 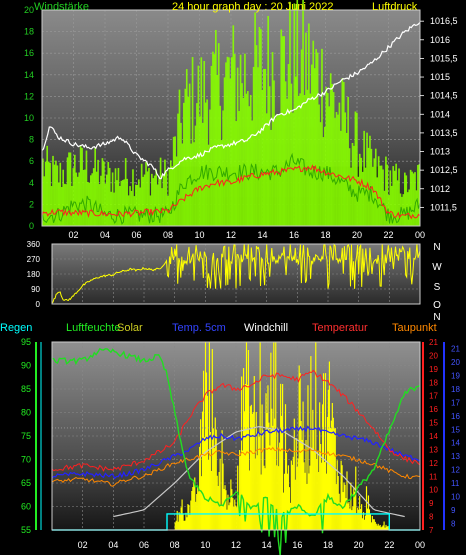 What do you see at coordinates (444, 133) in the screenshot?
I see `tick-label-right: 1013,5` at bounding box center [444, 133].